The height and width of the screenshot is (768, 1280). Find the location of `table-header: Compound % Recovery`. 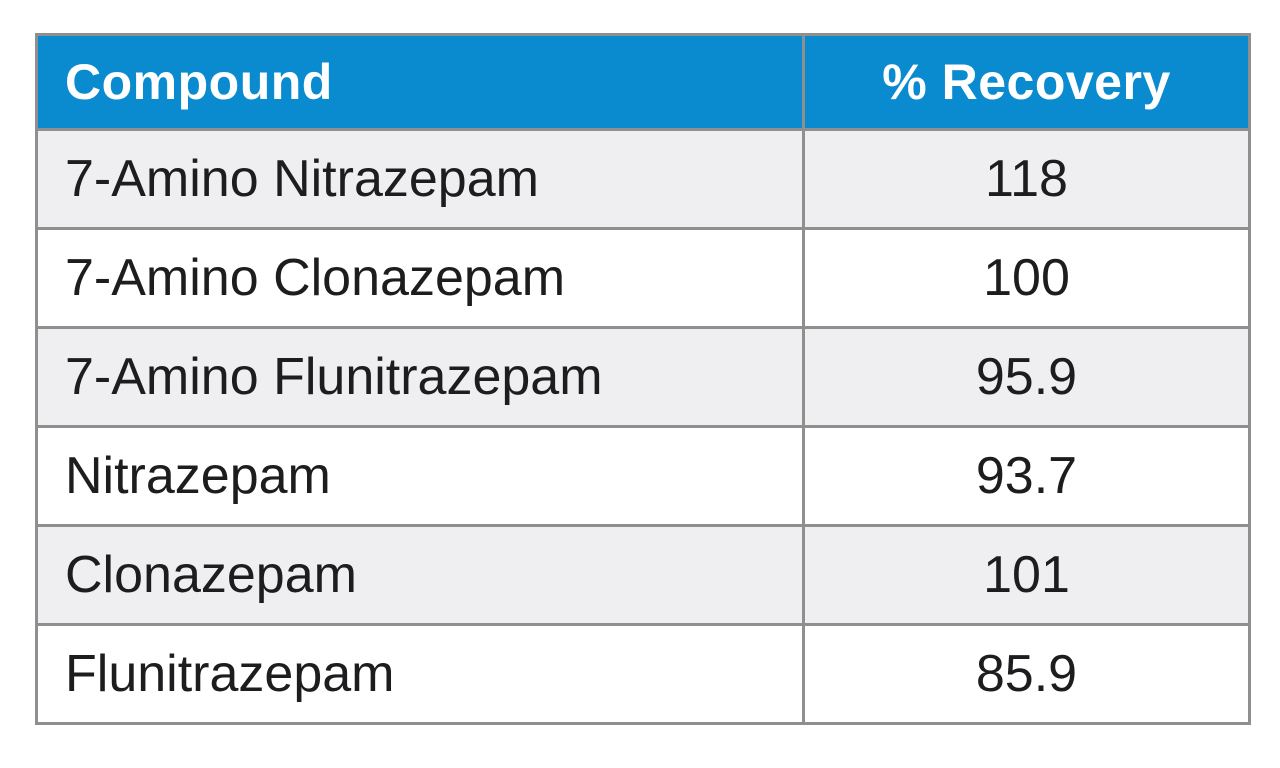

table-header: Compound % Recovery is located at coordinates (643, 82).